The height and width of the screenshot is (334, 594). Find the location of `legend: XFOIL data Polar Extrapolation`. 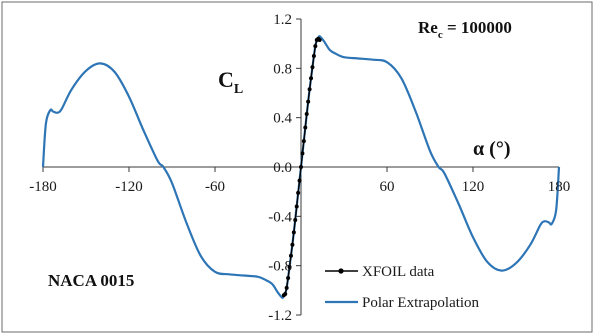

legend: XFOIL data Polar Extrapolation is located at coordinates (402, 287).